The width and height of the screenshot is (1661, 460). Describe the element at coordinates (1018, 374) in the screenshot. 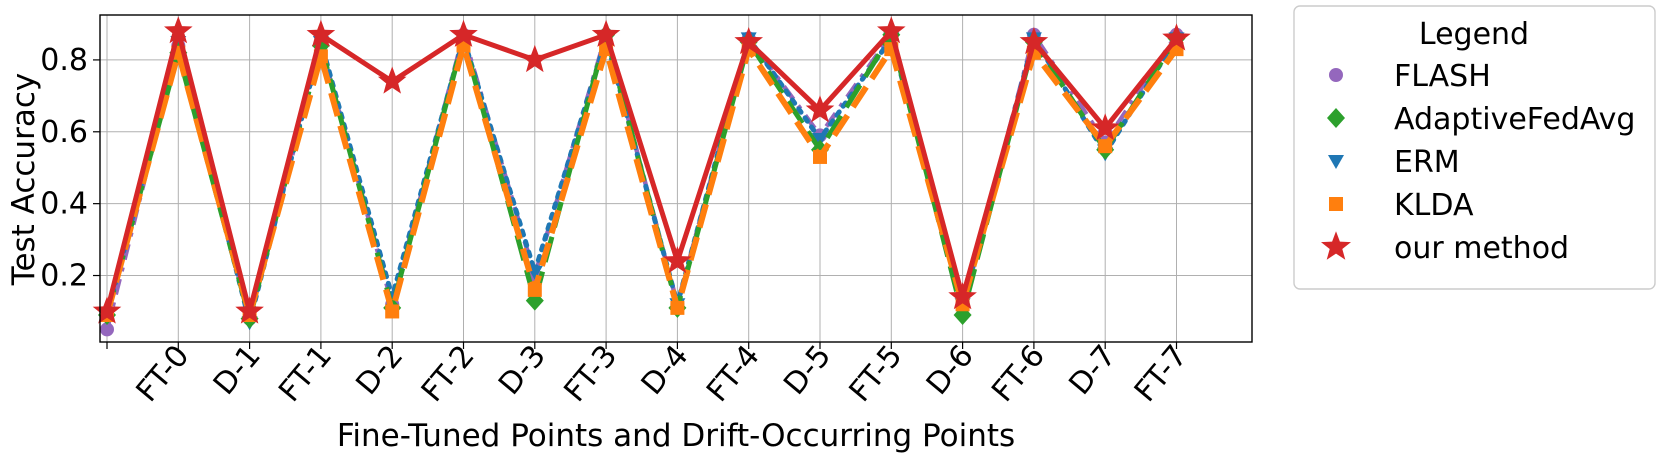

I see `x-tick-label: FT-6` at that location.